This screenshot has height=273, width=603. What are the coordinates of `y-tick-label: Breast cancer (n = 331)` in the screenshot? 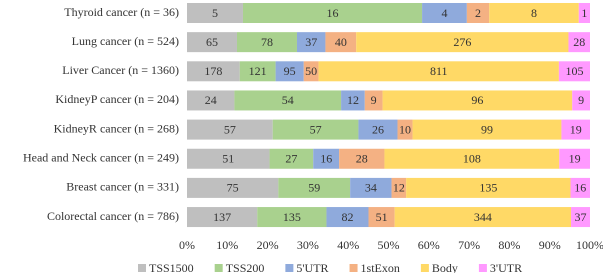 It's located at (122, 187).